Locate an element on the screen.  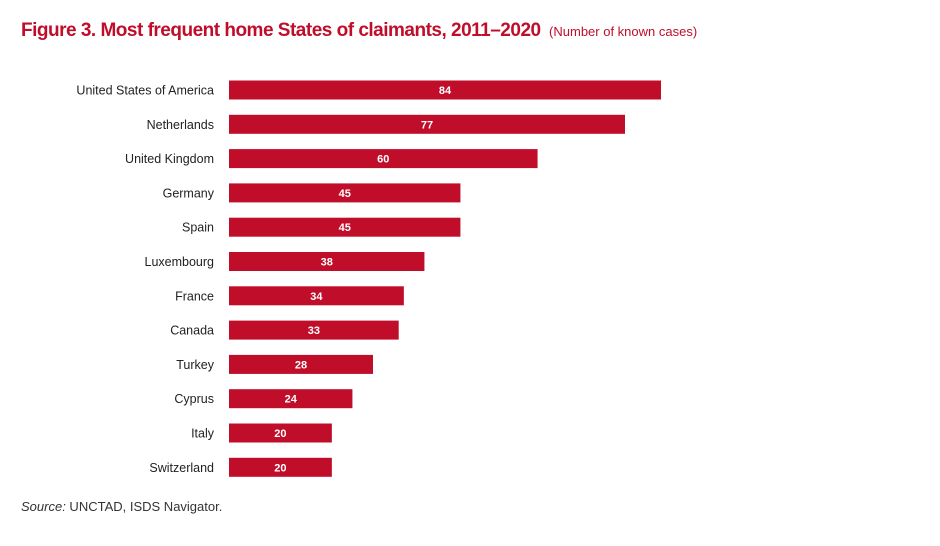
value-label-spain: 45 is located at coordinates (345, 228).